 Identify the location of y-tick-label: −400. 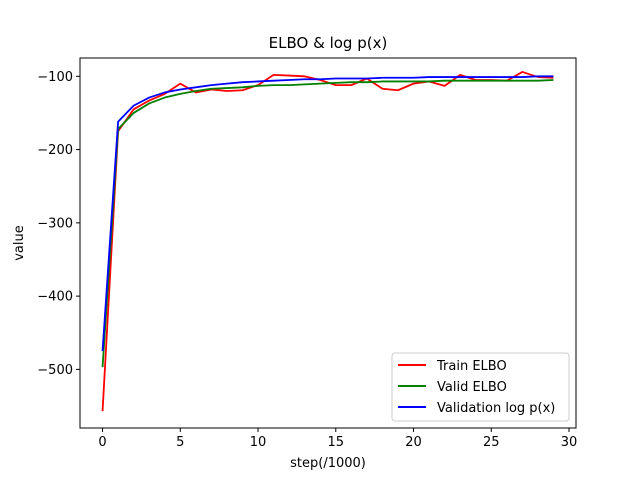
(55, 297).